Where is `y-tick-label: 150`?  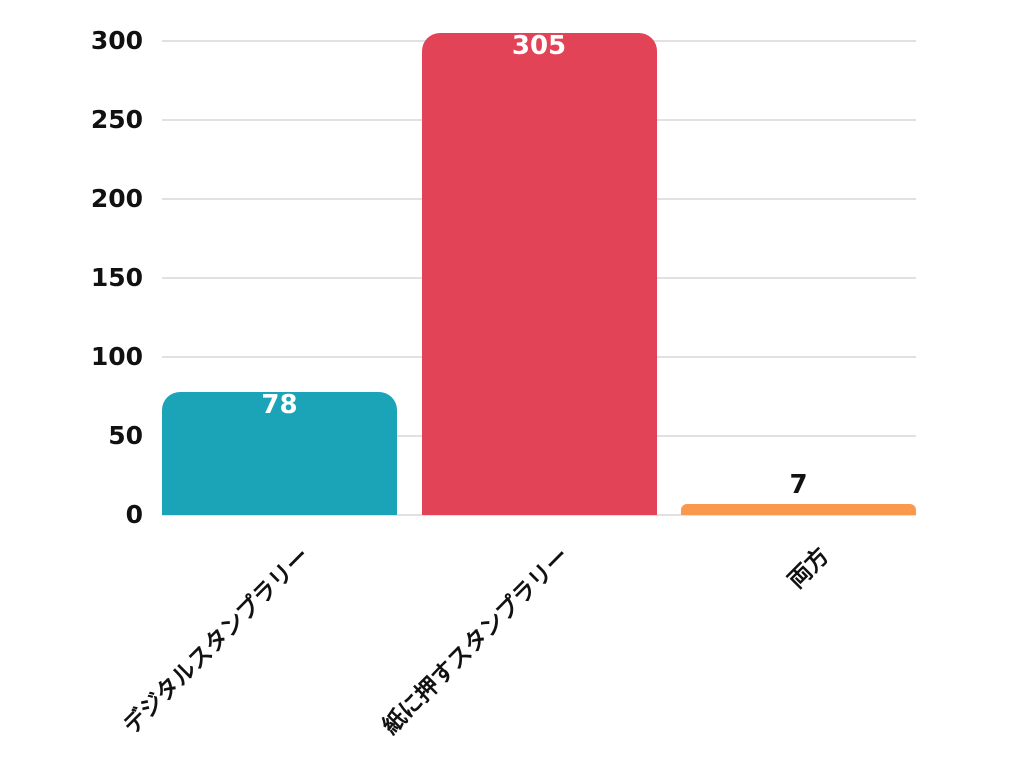
y-tick-label: 150 is located at coordinates (116, 277).